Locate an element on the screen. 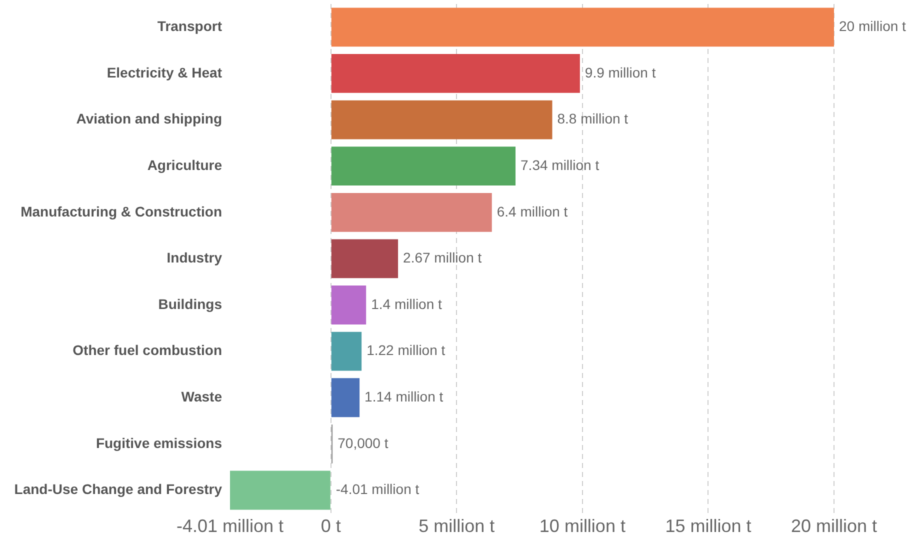 The width and height of the screenshot is (915, 545). x-tick-label: 20 million t is located at coordinates (834, 526).